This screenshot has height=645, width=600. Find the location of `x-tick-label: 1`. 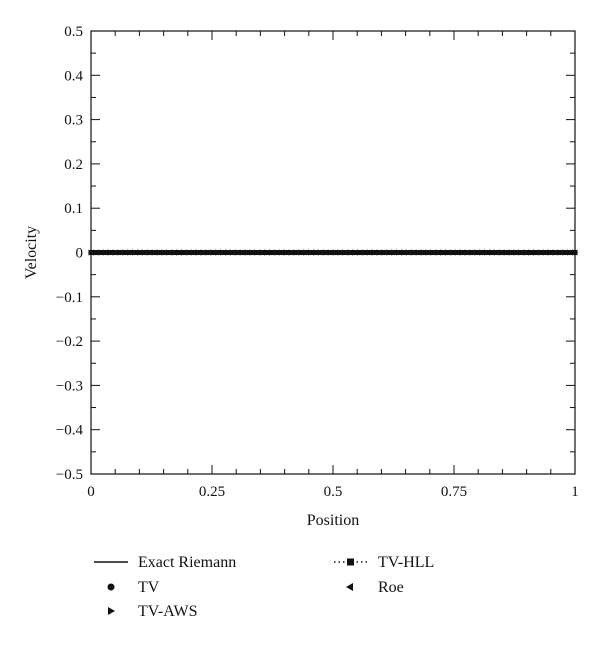

x-tick-label: 1 is located at coordinates (575, 492).